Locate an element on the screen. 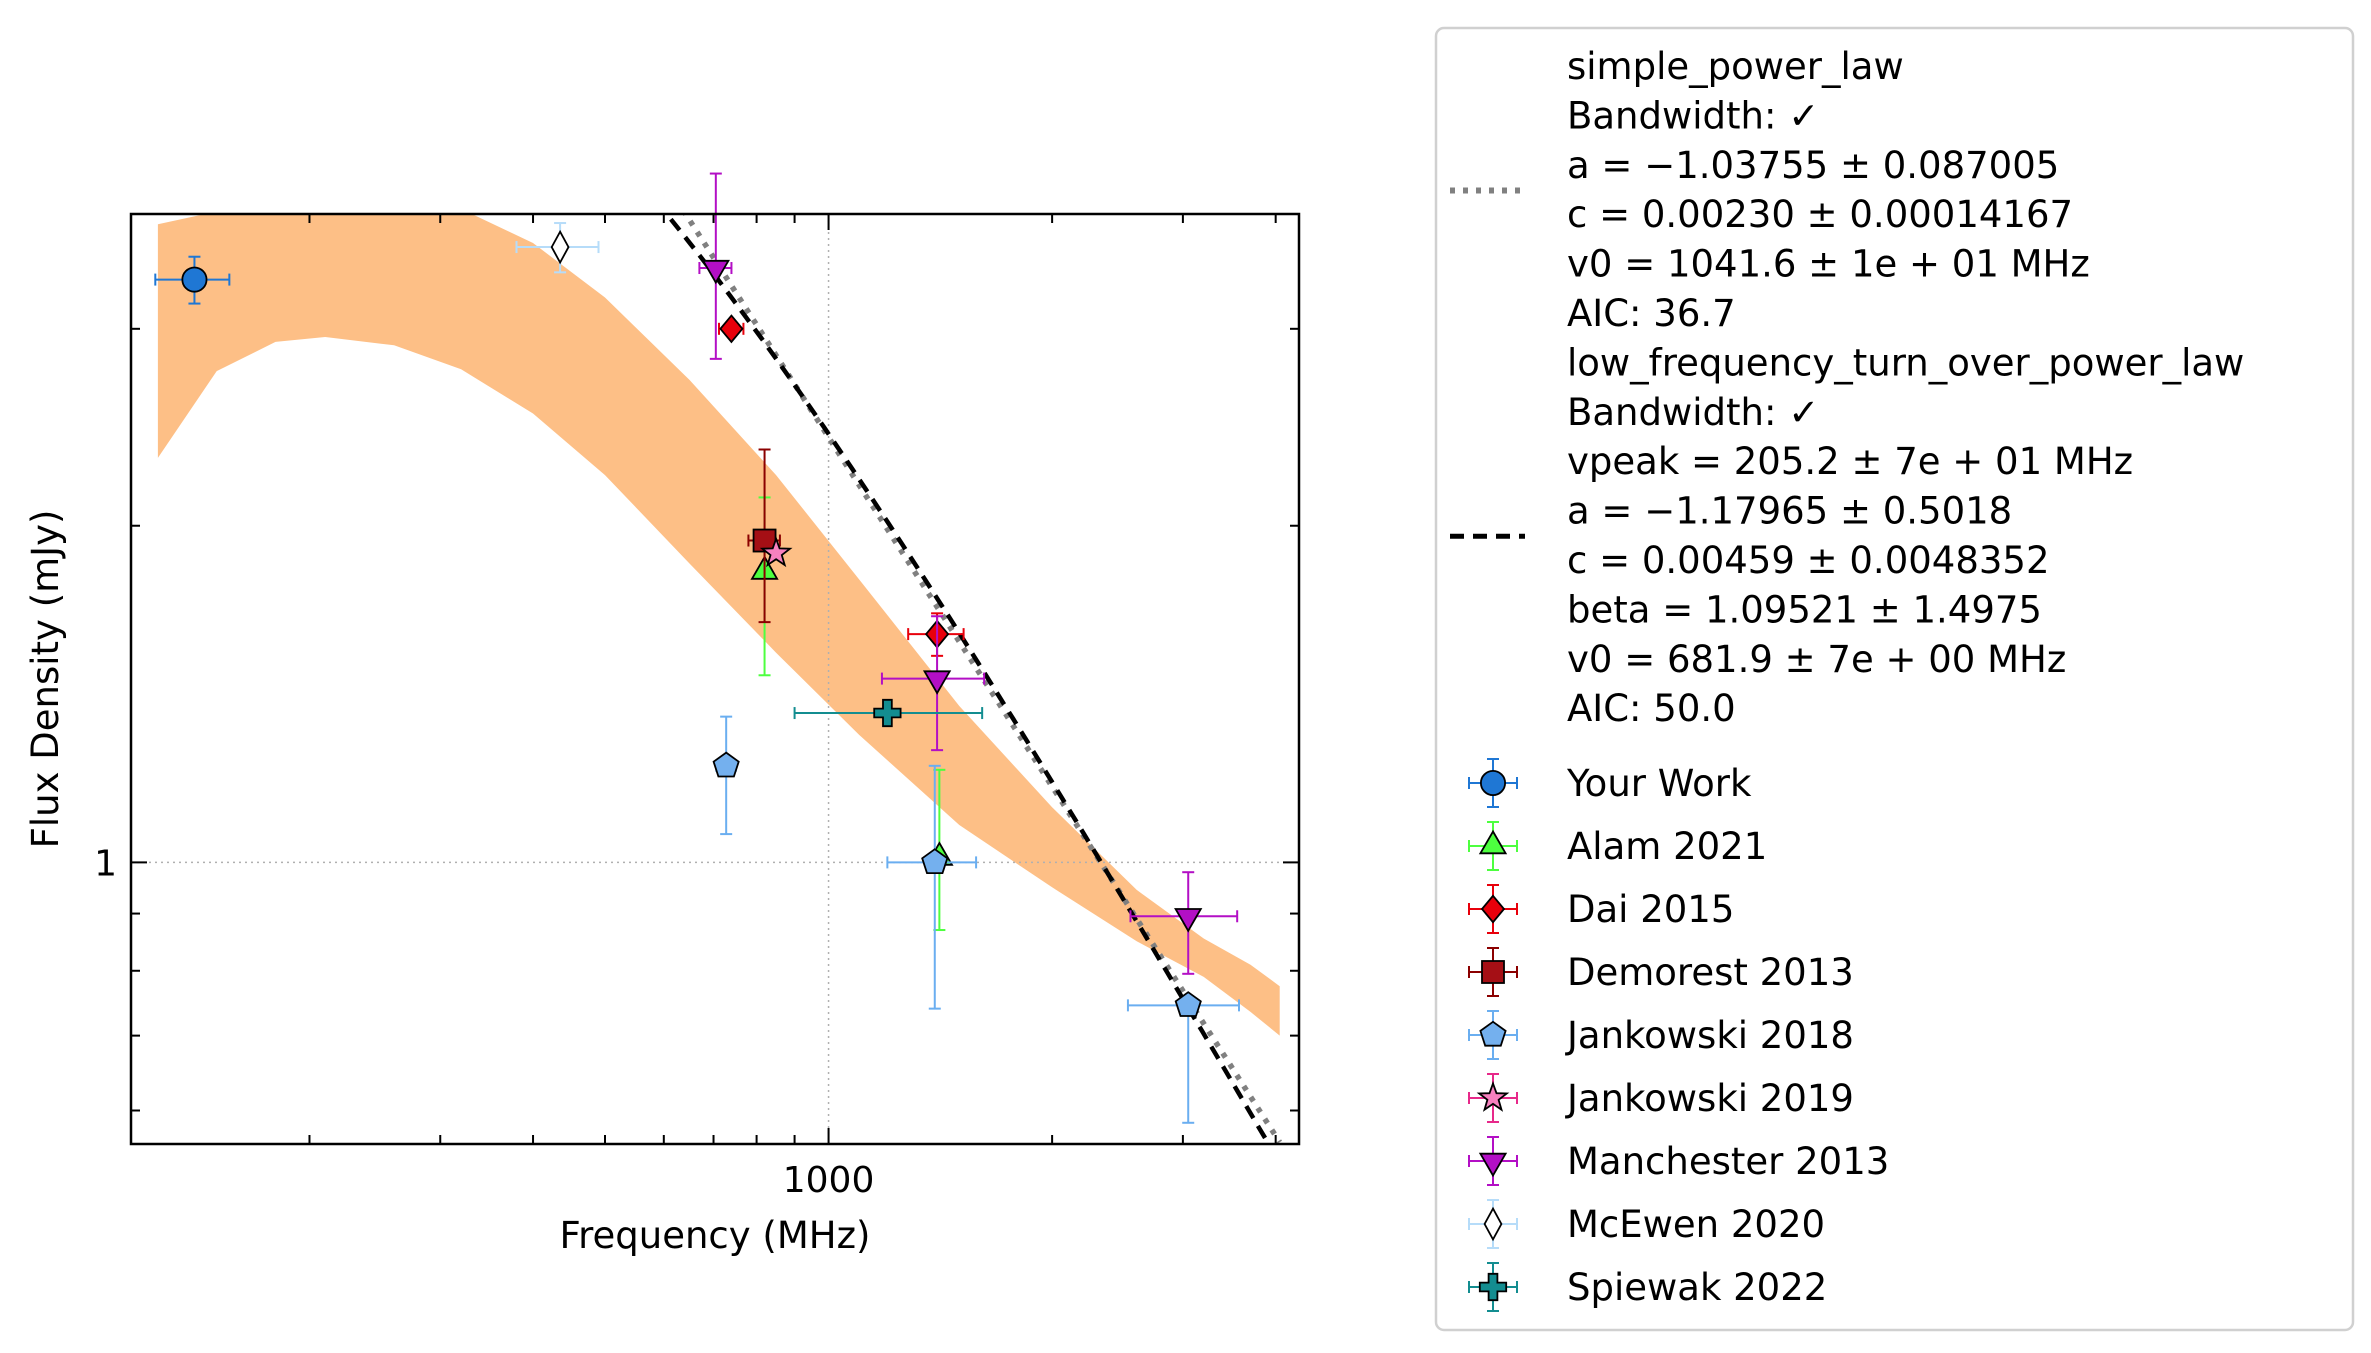 This screenshot has width=2371, height=1353. legend-label-manchester-2013: Manchester 2013 is located at coordinates (1728, 1161).